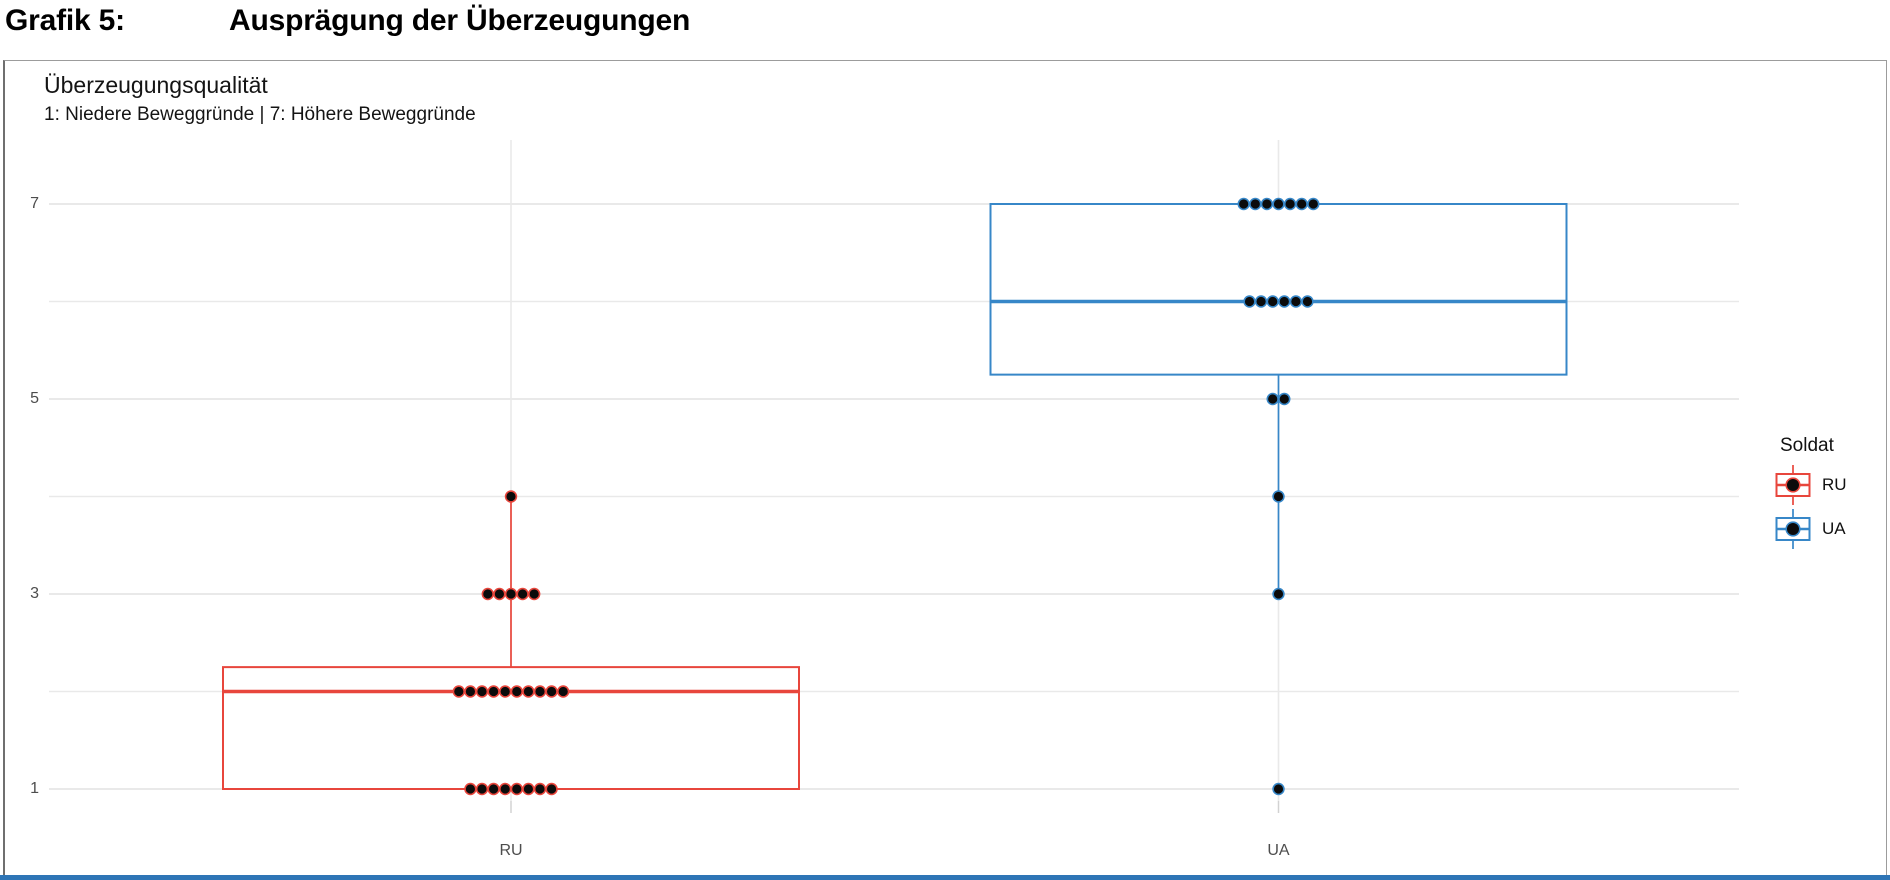  What do you see at coordinates (34, 203) in the screenshot?
I see `y-axis-tick-label: 7` at bounding box center [34, 203].